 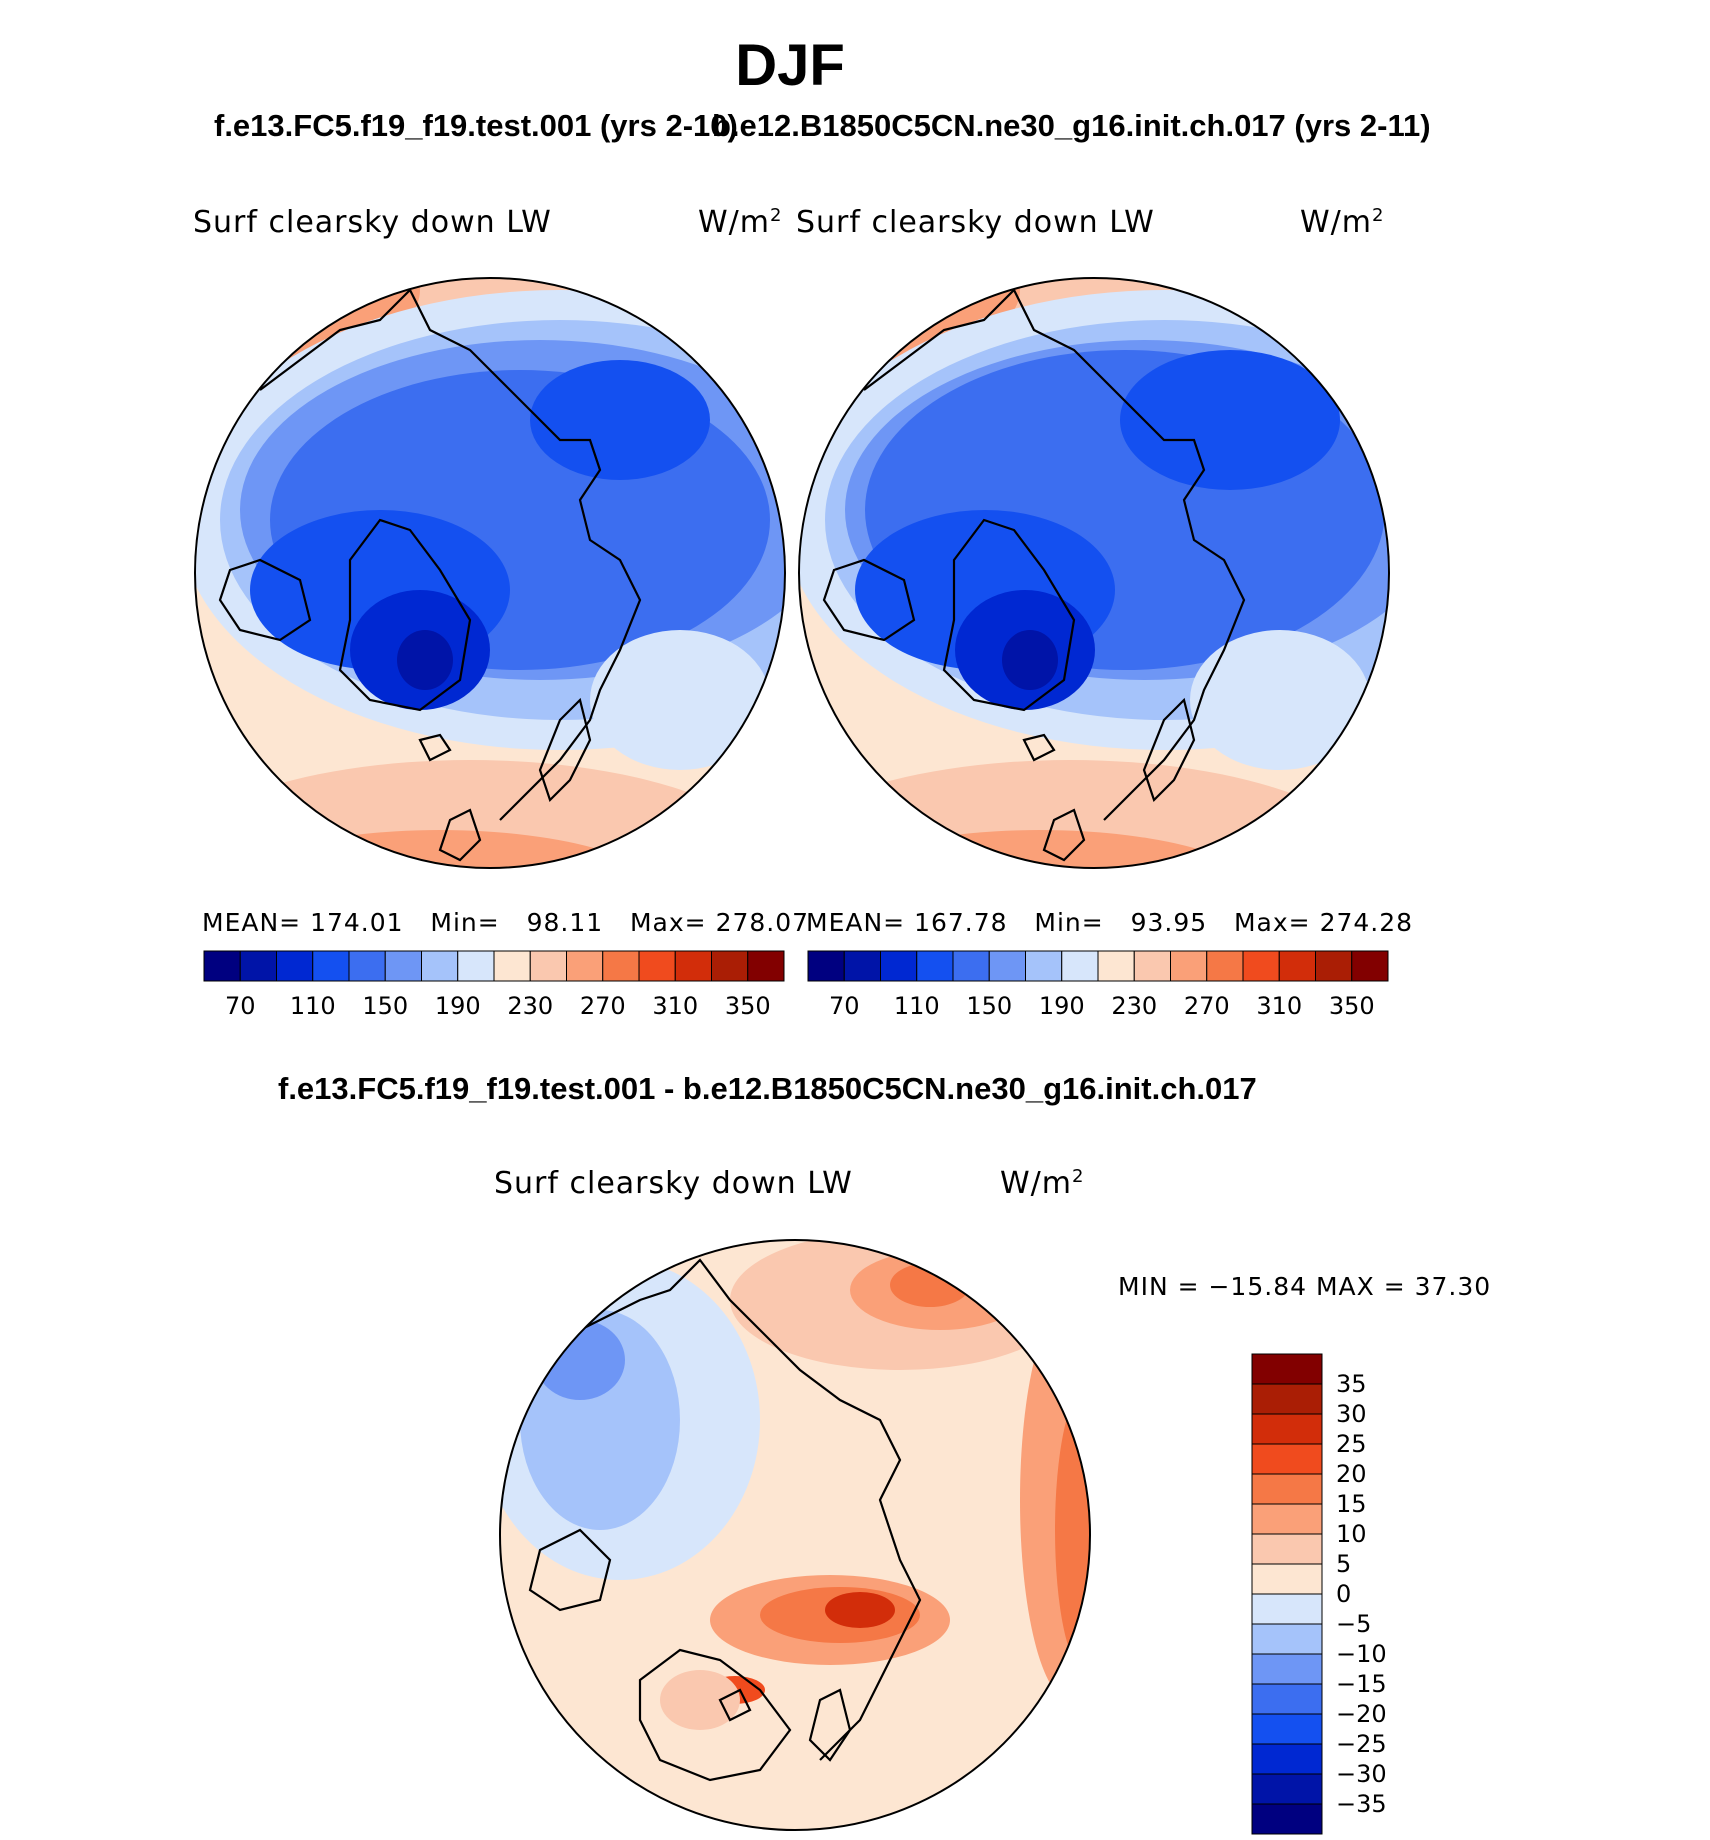 I want to click on right-colorbar-tick-label: 70, so click(x=844, y=1006).